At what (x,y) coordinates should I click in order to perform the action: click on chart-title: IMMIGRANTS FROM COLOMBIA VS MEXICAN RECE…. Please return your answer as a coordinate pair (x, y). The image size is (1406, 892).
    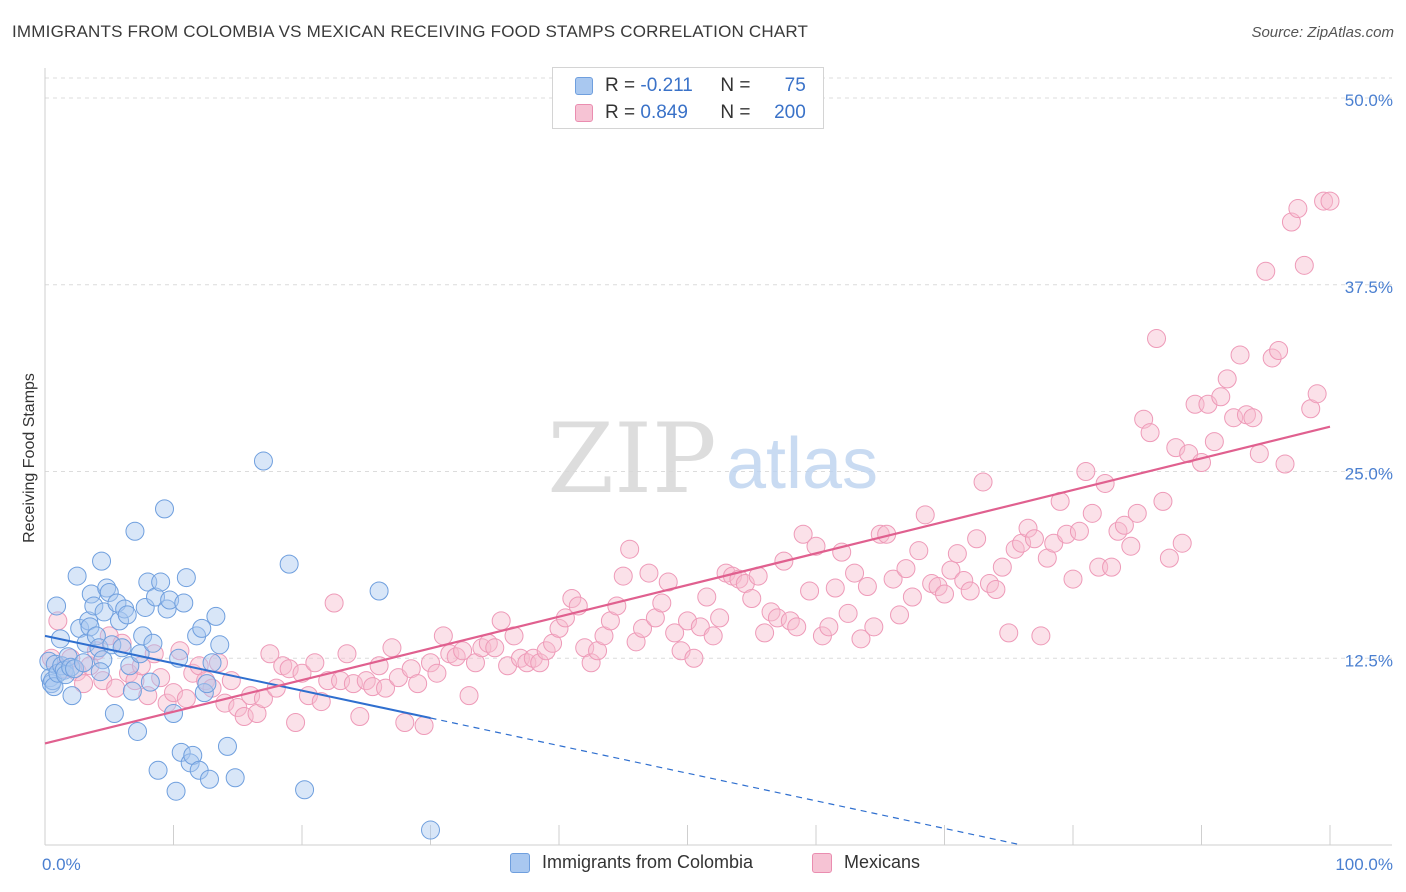
    Looking at the image, I should click on (410, 31).